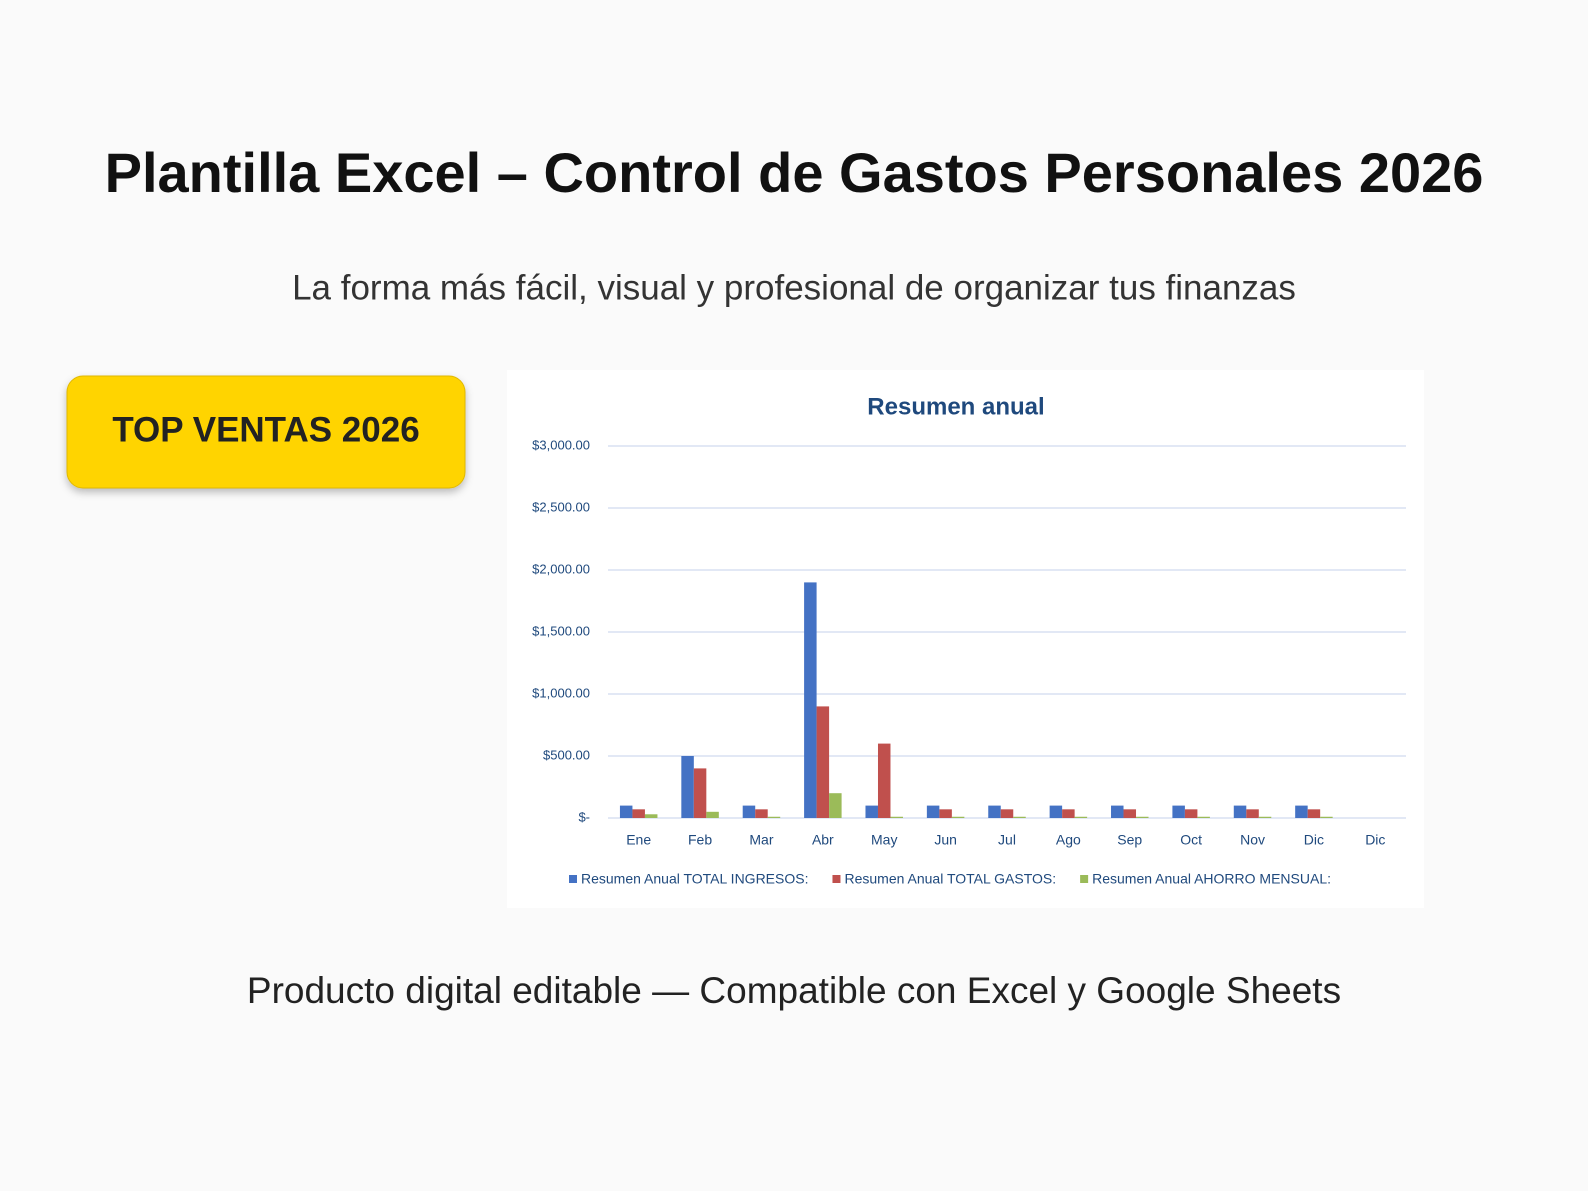 Image resolution: width=1588 pixels, height=1191 pixels. I want to click on y-tick-label: $500.00, so click(566, 754).